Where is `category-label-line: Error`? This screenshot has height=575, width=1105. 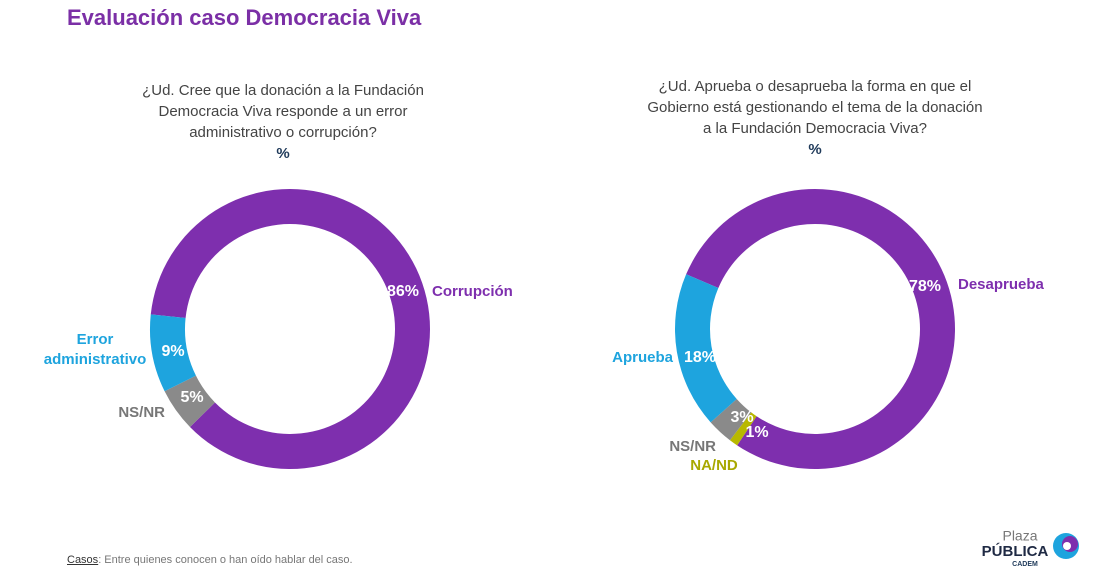
category-label-line: Error is located at coordinates (95, 339).